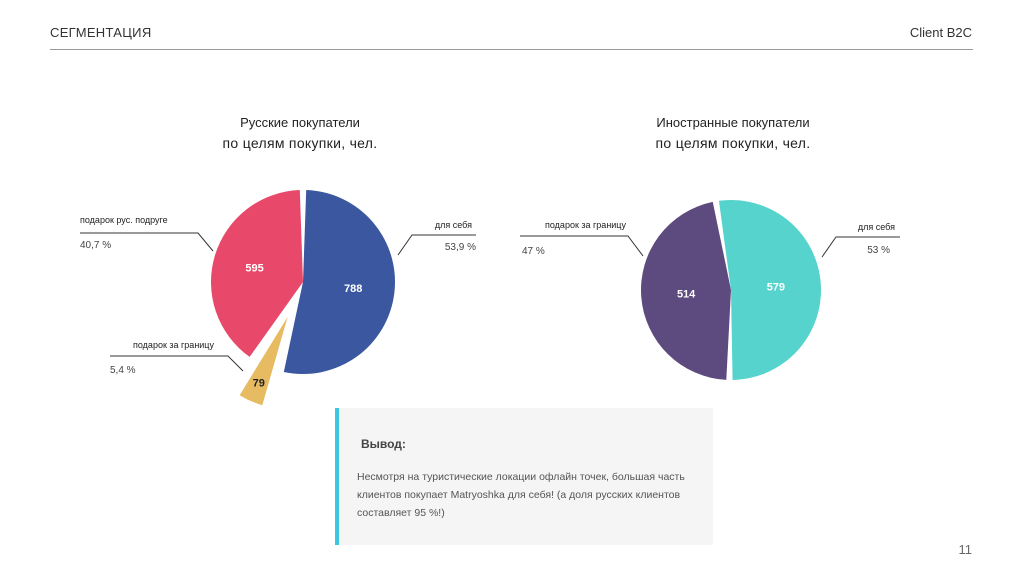 The height and width of the screenshot is (574, 1024). Describe the element at coordinates (533, 251) in the screenshot. I see `percent-label: 47 %` at that location.